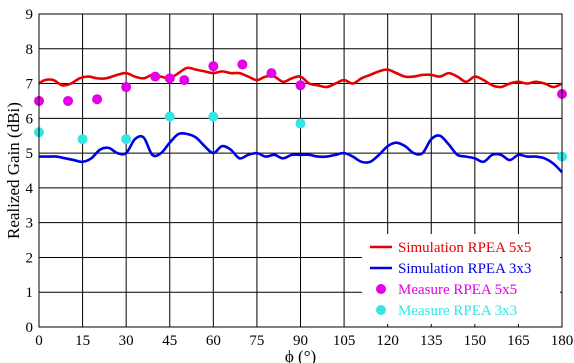 This screenshot has height=363, width=574. What do you see at coordinates (30, 293) in the screenshot?
I see `y-tick-label: 1` at bounding box center [30, 293].